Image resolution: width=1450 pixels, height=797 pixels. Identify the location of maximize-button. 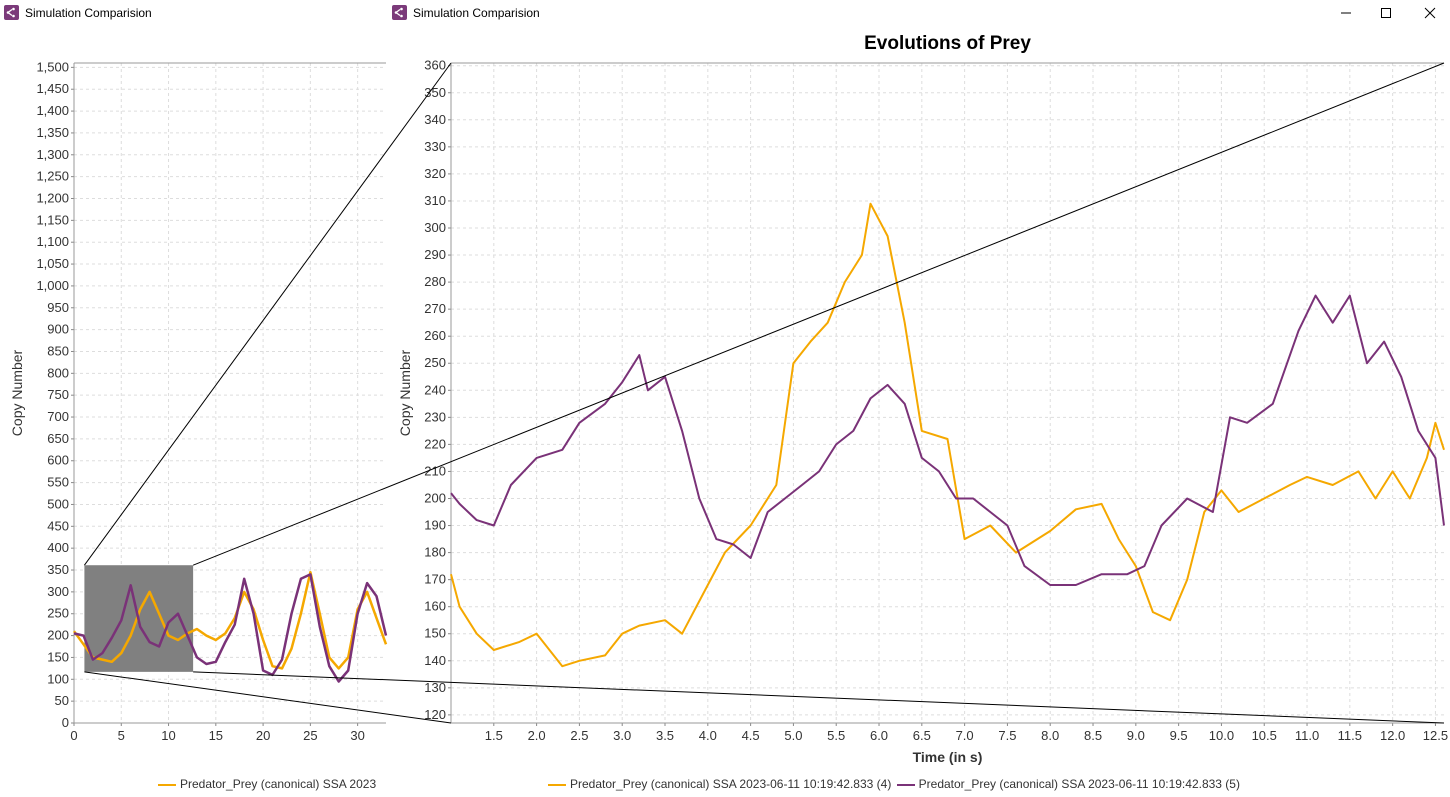
(1386, 13).